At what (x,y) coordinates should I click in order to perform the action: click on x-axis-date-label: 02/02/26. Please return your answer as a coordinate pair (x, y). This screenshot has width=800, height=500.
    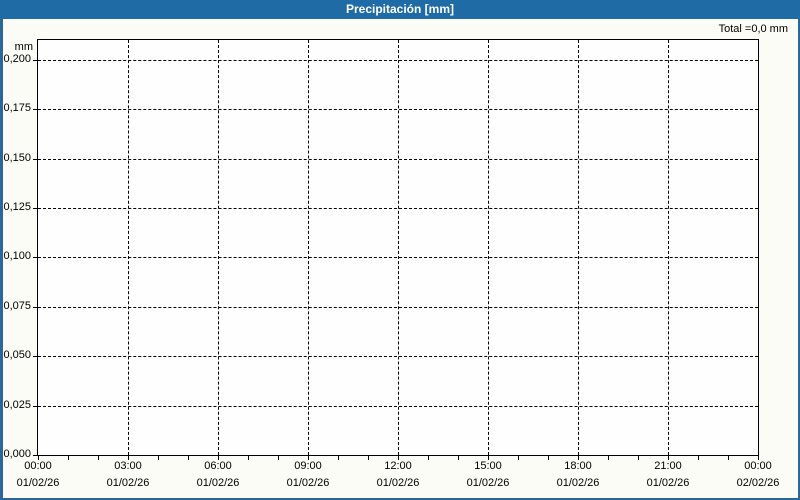
    Looking at the image, I should click on (758, 483).